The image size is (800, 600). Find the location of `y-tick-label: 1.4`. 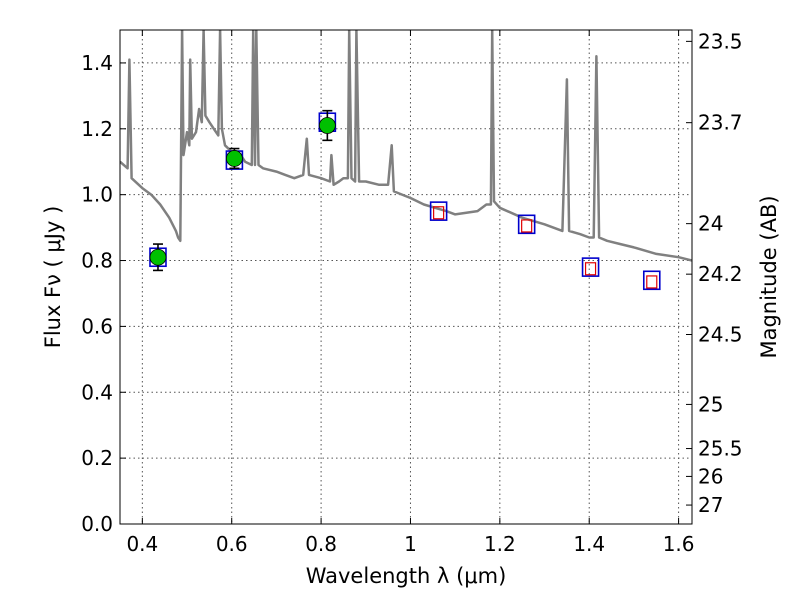

y-tick-label: 1.4 is located at coordinates (97, 63).